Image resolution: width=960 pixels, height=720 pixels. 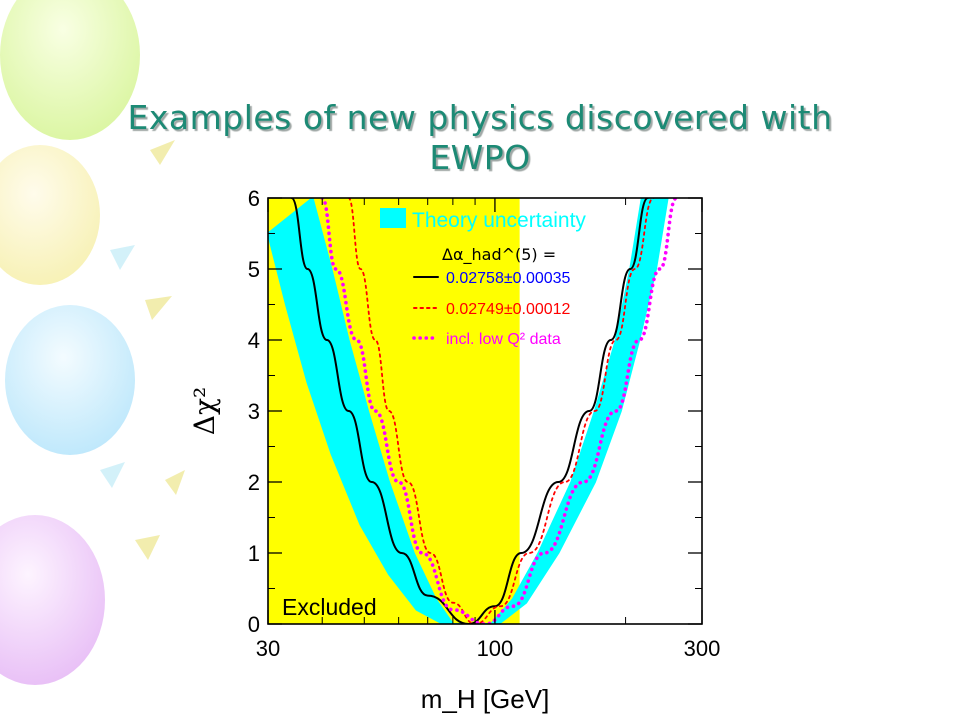 I want to click on legend-label-3: incl. low Q² data, so click(x=503, y=339).